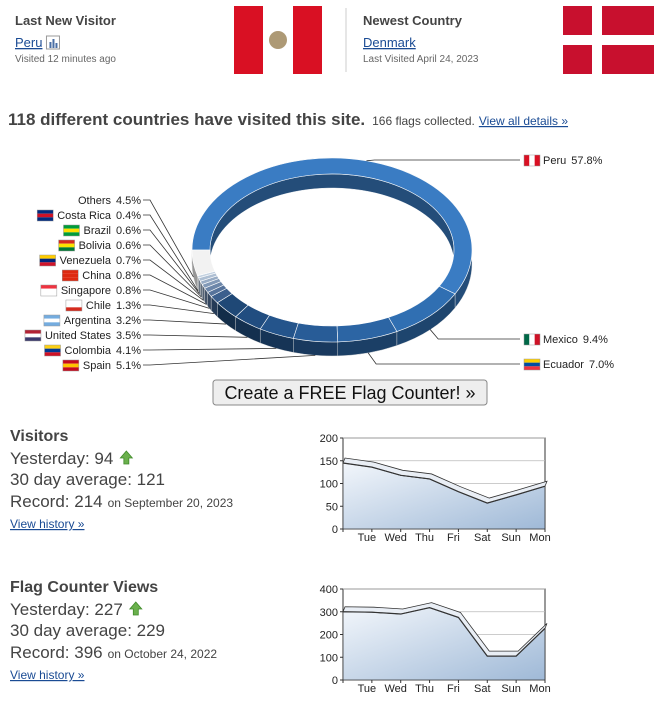 The width and height of the screenshot is (661, 702). Describe the element at coordinates (47, 675) in the screenshot. I see `views-history-link: View history »` at that location.